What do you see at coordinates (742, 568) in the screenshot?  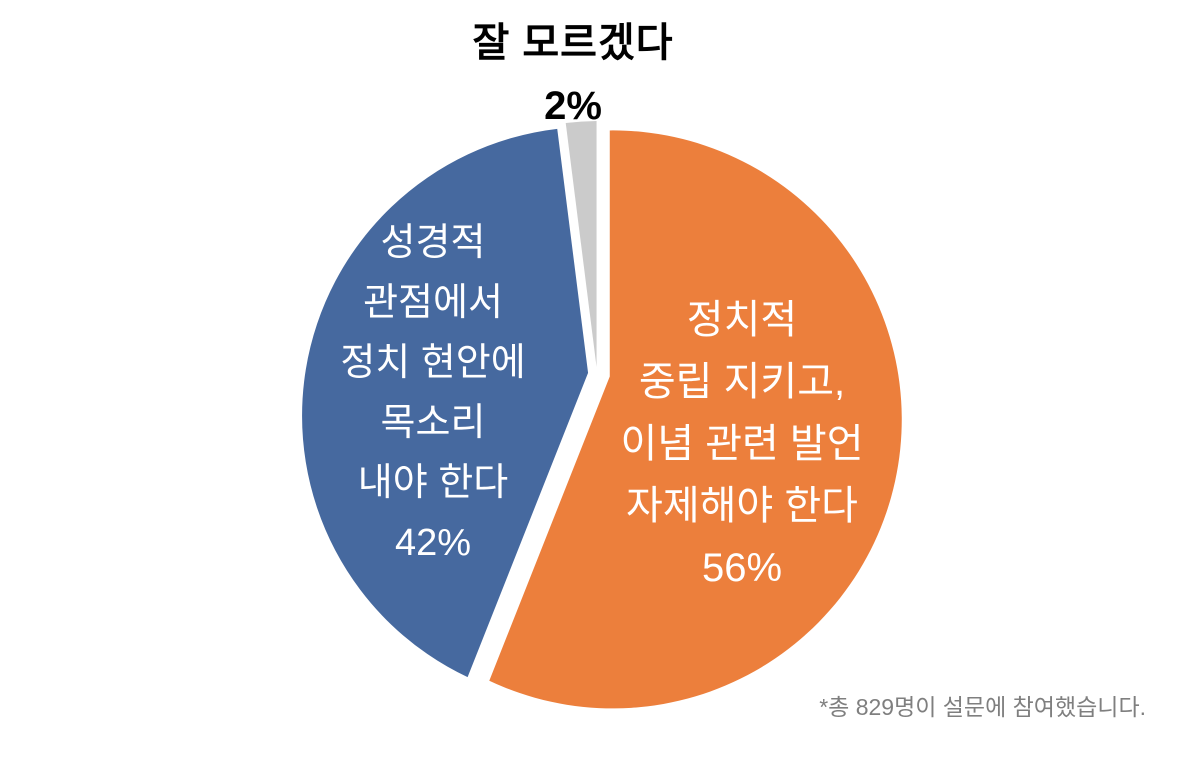 I see `slice-label-line: 56%` at bounding box center [742, 568].